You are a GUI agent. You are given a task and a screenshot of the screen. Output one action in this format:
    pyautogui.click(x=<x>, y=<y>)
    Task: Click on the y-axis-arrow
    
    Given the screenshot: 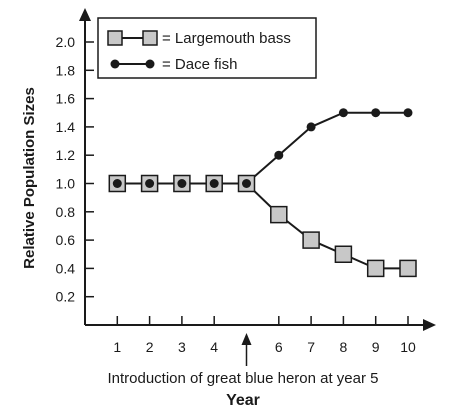 What is the action you would take?
    pyautogui.click(x=85, y=14)
    